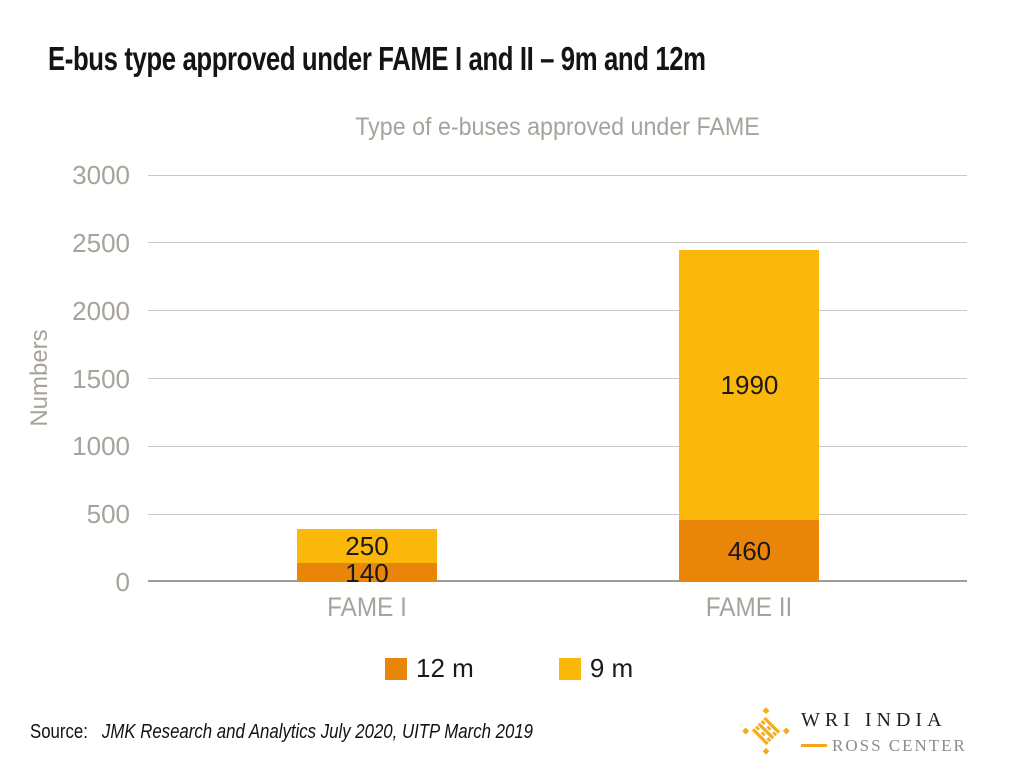 The height and width of the screenshot is (784, 1013). I want to click on bar-value-label: 460, so click(749, 550).